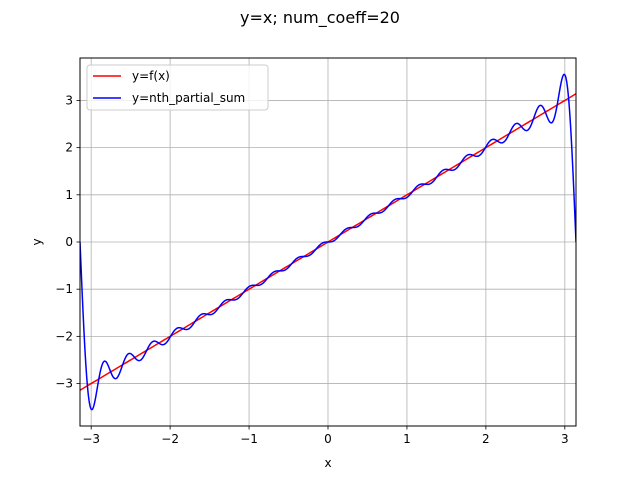  Describe the element at coordinates (170, 439) in the screenshot. I see `x-tick-label: −2` at that location.